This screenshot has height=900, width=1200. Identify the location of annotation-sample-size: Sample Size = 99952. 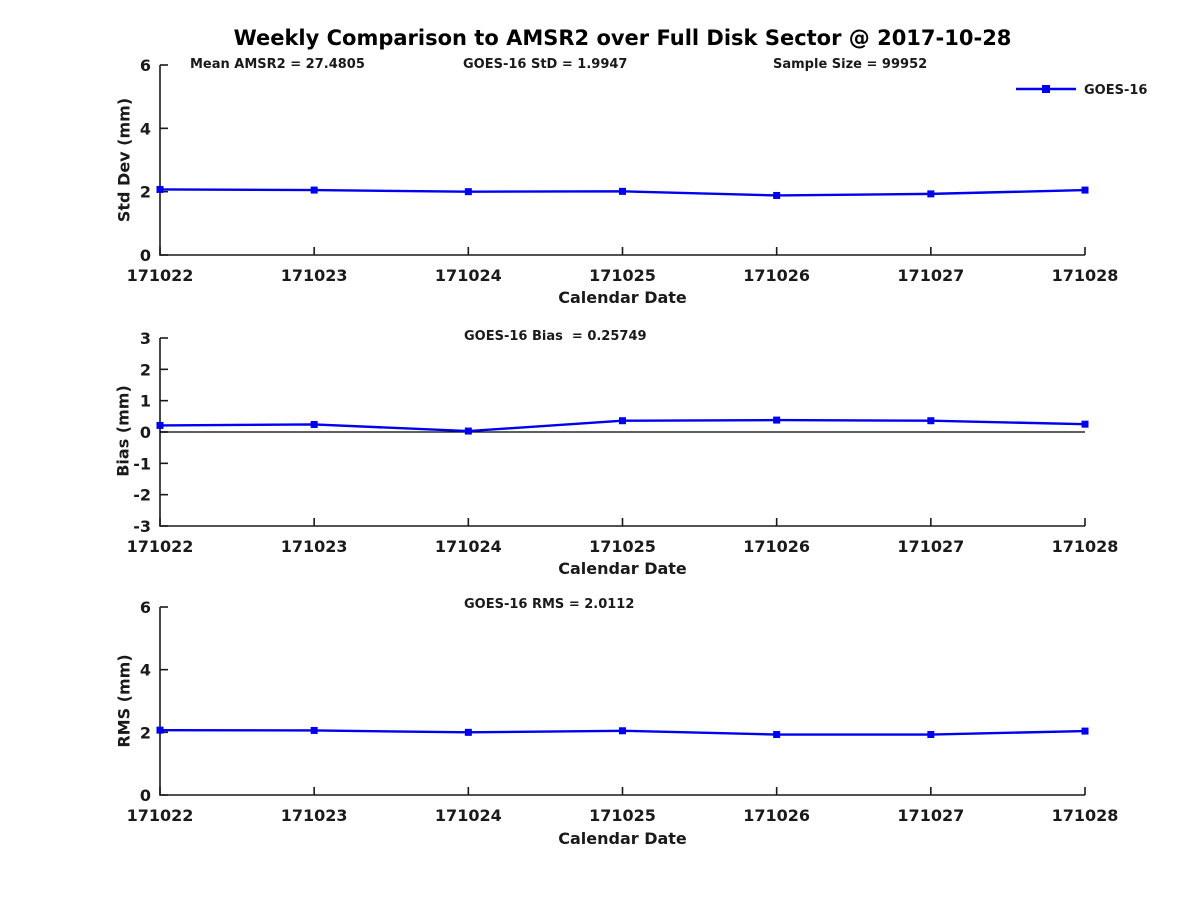
(850, 64).